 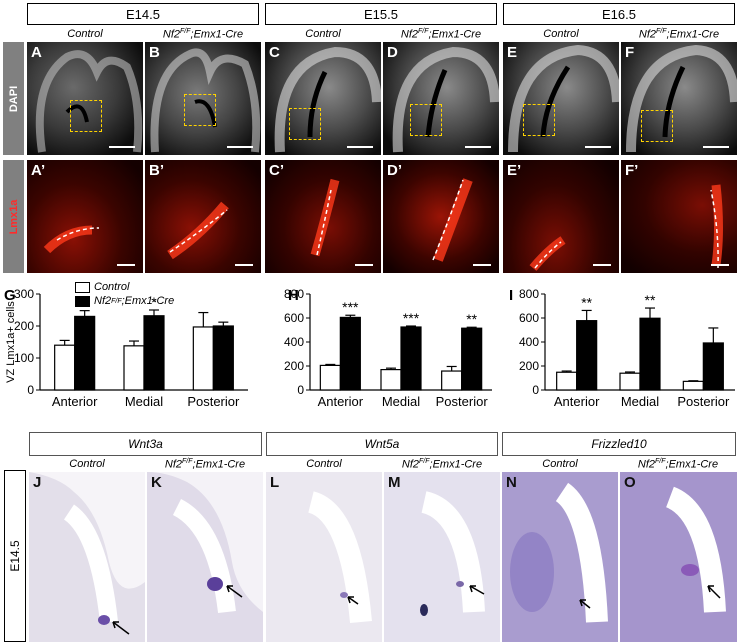 What do you see at coordinates (294, 366) in the screenshot?
I see `y-tick-label-h-200: 200` at bounding box center [294, 366].